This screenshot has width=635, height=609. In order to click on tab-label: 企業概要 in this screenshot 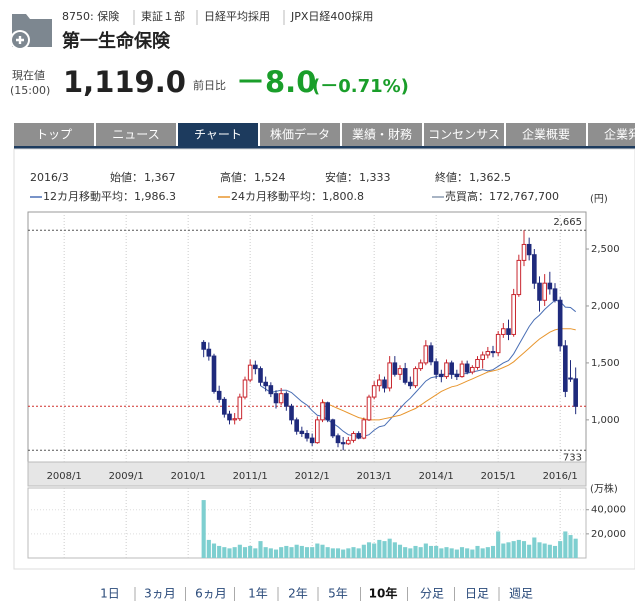, I will do `click(546, 134)`.